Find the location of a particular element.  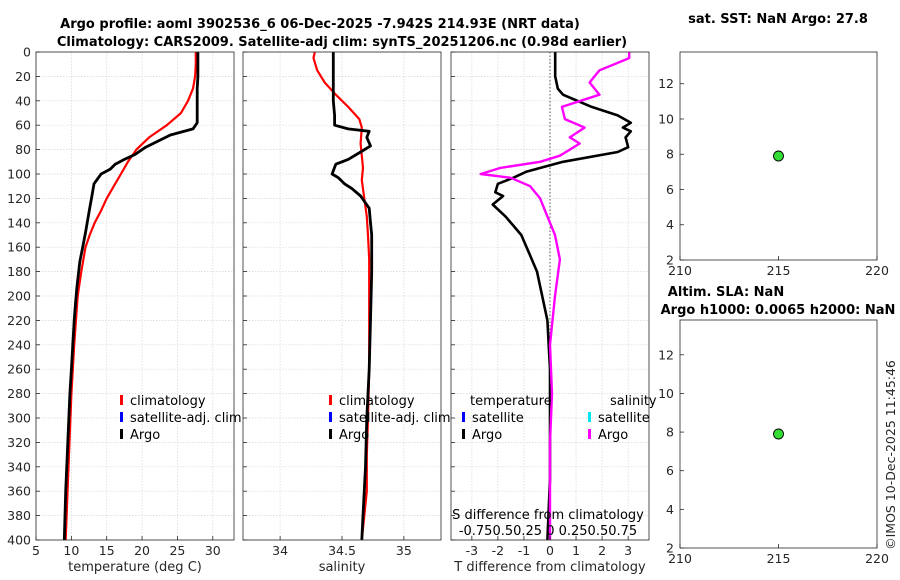

x-tick-label: -3 is located at coordinates (472, 550).